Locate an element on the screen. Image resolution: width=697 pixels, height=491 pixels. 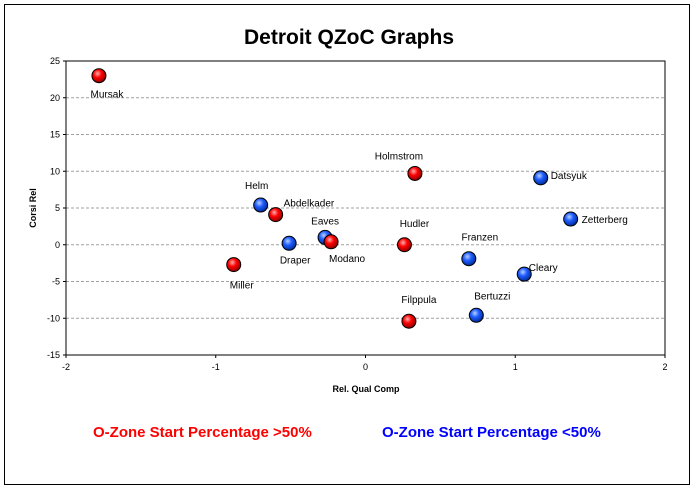
point-label-abdelkader: Abdelkader is located at coordinates (309, 204).